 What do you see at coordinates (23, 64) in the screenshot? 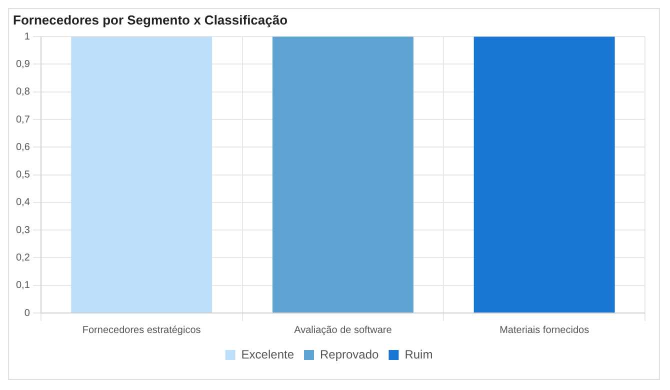
I see `y-tick-label: 0,9` at bounding box center [23, 64].